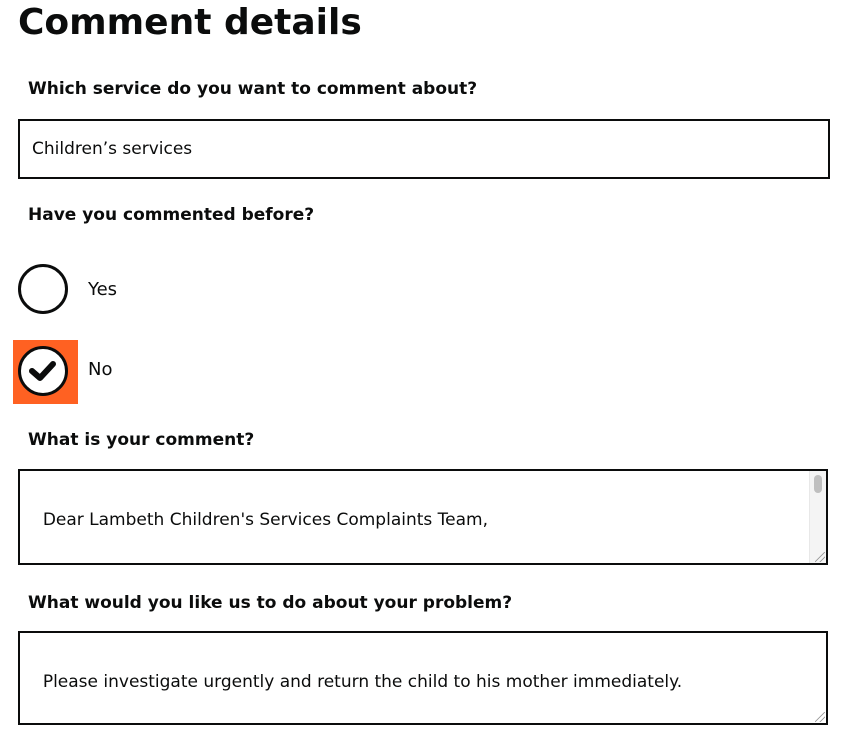 This screenshot has height=748, width=864. I want to click on checkmark-icon, so click(42, 371).